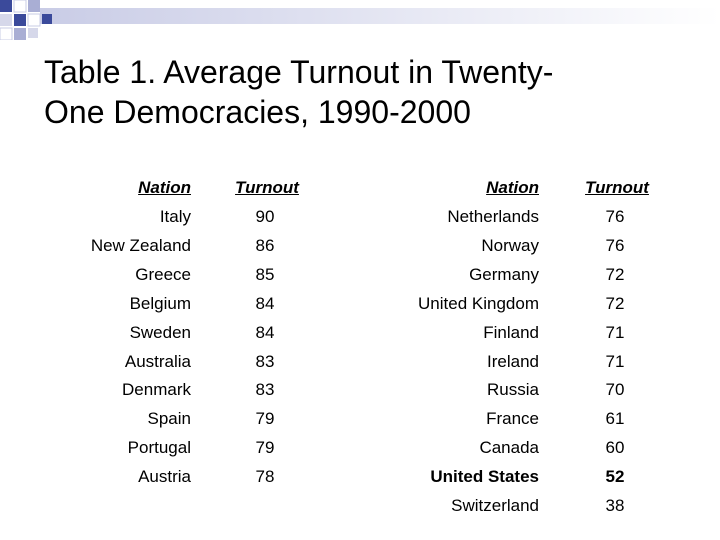 The image size is (720, 540). I want to click on nation-cell: Spain, so click(169, 419).